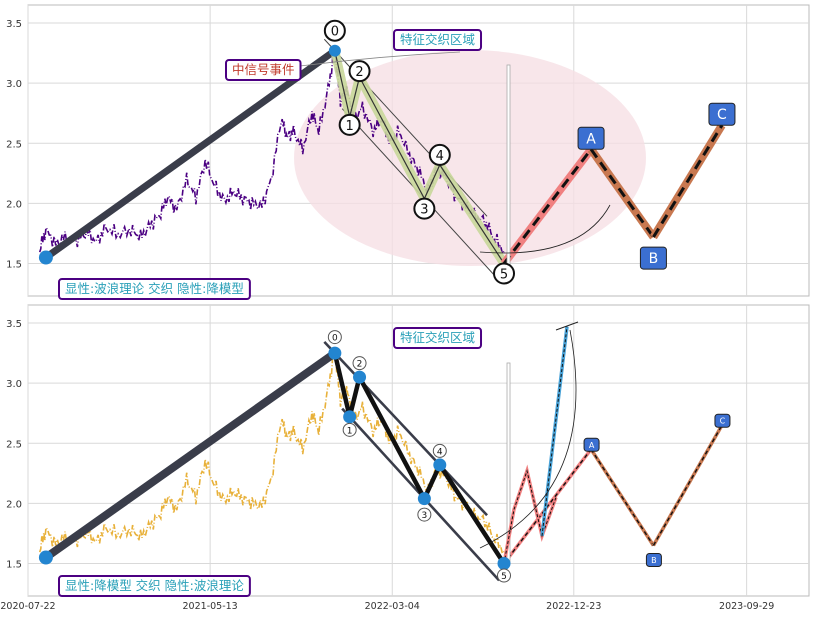 The width and height of the screenshot is (816, 621). Describe the element at coordinates (392, 606) in the screenshot. I see `x-tick-label: 2022-03-04` at that location.